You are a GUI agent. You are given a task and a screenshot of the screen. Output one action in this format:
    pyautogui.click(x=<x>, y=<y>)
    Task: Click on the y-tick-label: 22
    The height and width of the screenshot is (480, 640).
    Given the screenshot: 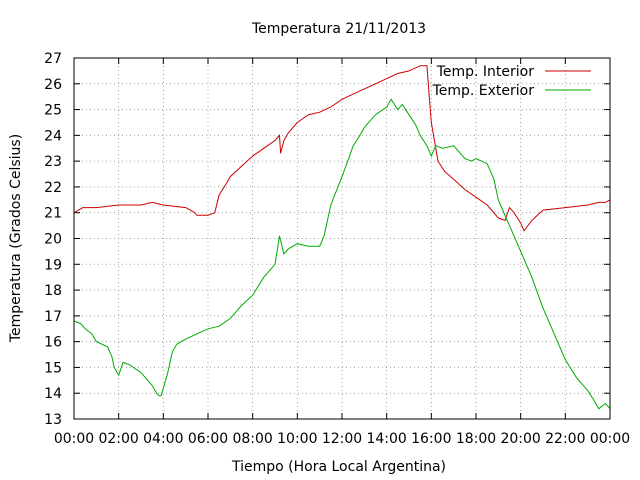 What is the action you would take?
    pyautogui.click(x=53, y=188)
    